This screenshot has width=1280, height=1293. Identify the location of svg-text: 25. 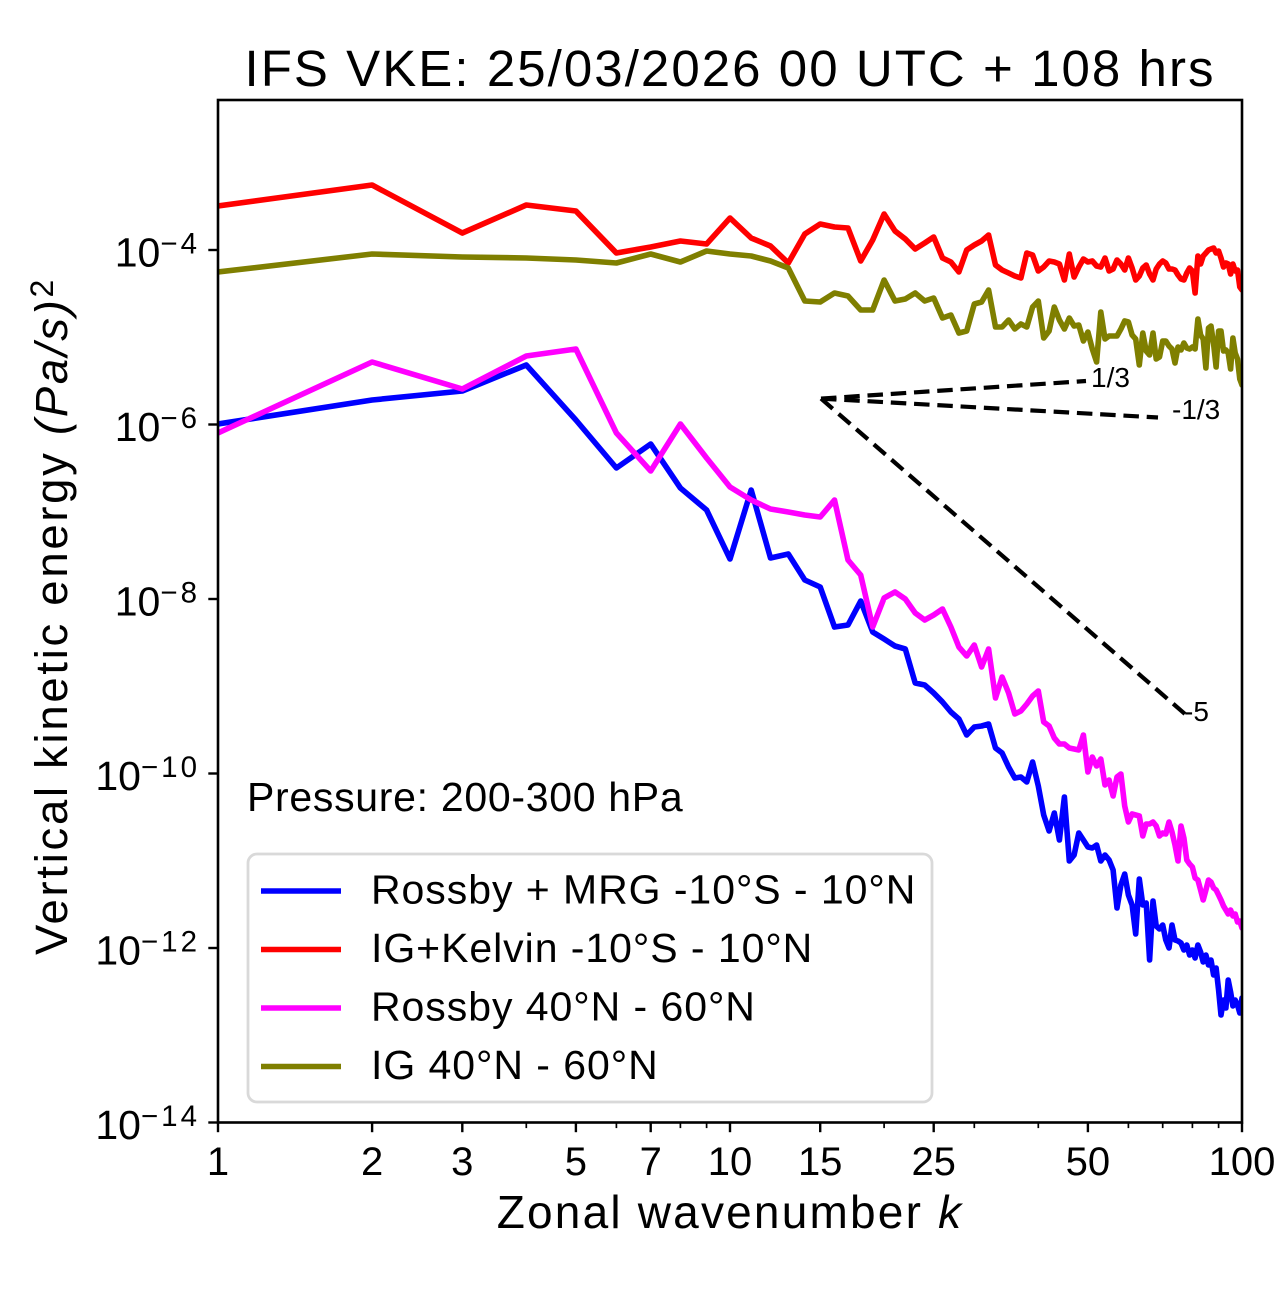
(933, 1162).